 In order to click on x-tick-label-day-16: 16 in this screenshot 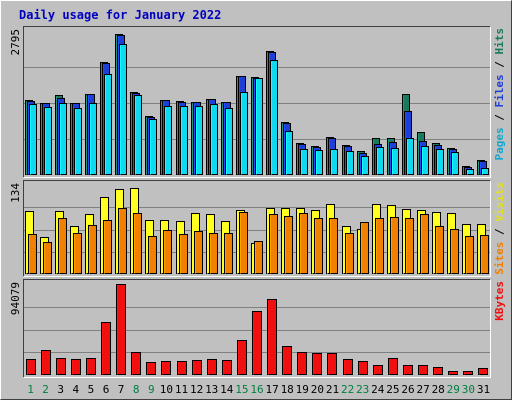, I will do `click(256, 389)`.